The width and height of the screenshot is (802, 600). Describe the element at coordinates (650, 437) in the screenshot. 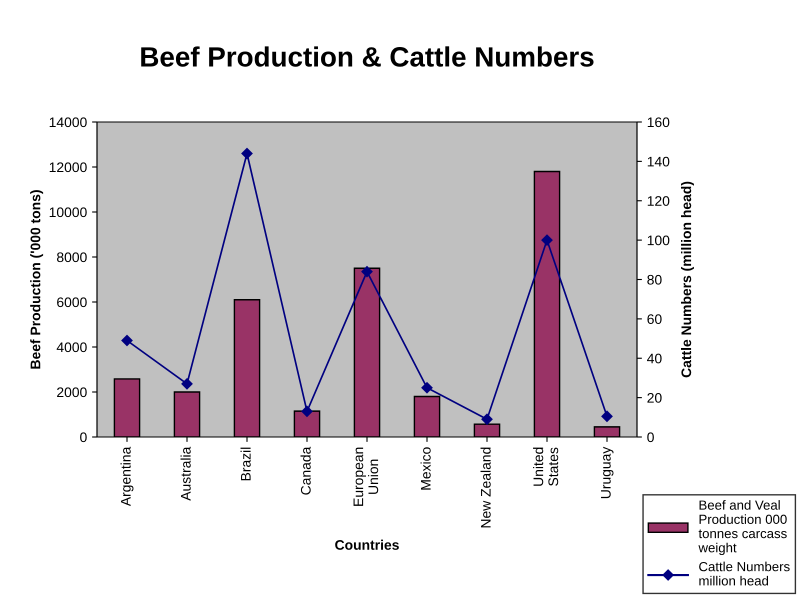

I see `y2-tick-label: 0` at that location.